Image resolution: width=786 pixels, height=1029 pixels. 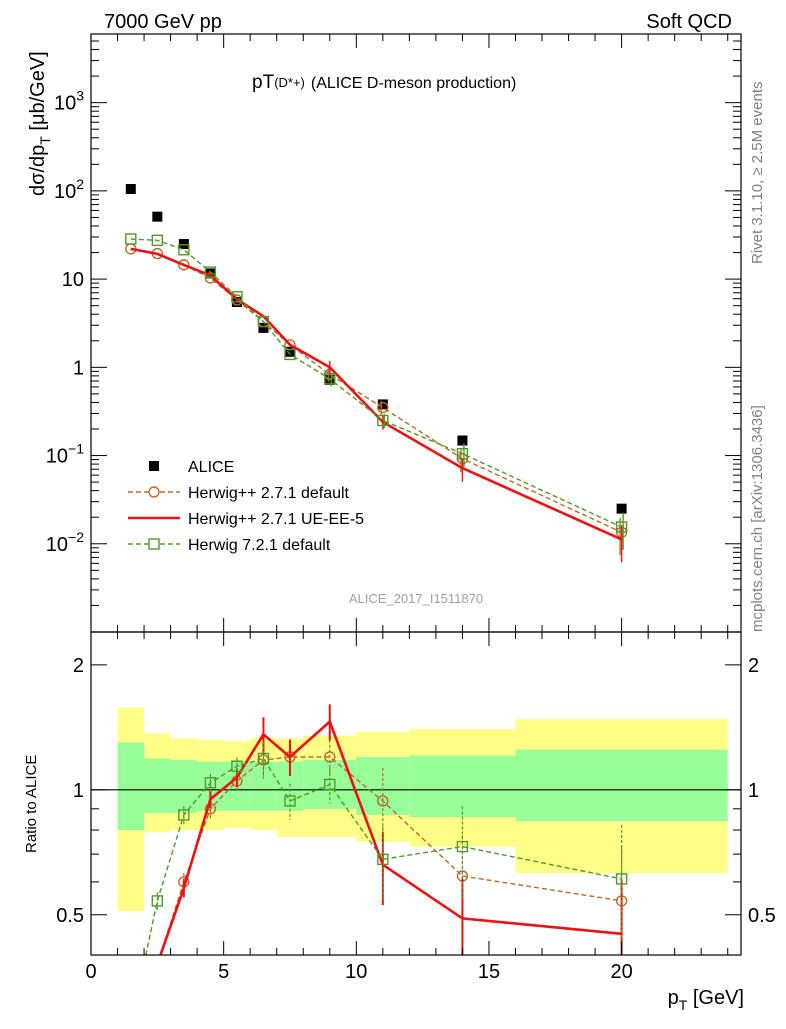 I want to click on ratio-y-tick-label-left: 2, so click(x=78, y=666).